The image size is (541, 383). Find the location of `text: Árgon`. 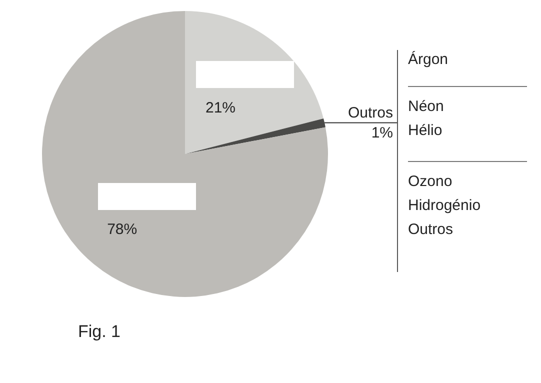

text: Árgon is located at coordinates (429, 60).